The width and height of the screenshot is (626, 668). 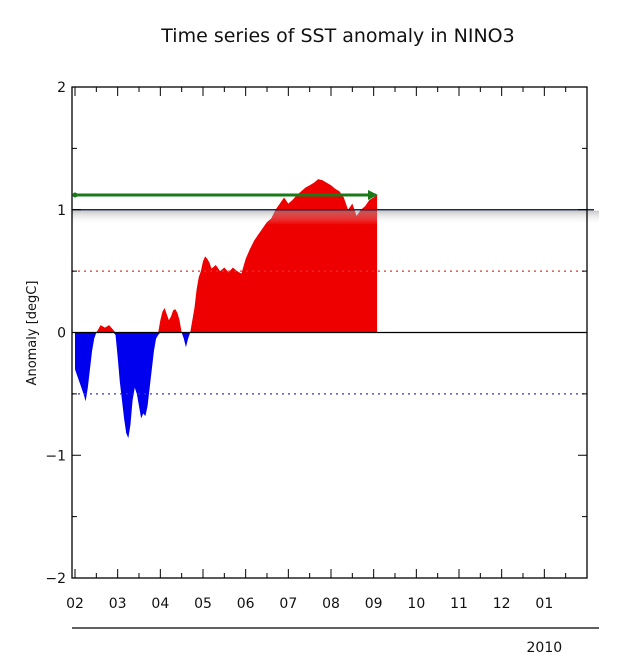 I want to click on reference-line-shadow, so click(x=335, y=217).